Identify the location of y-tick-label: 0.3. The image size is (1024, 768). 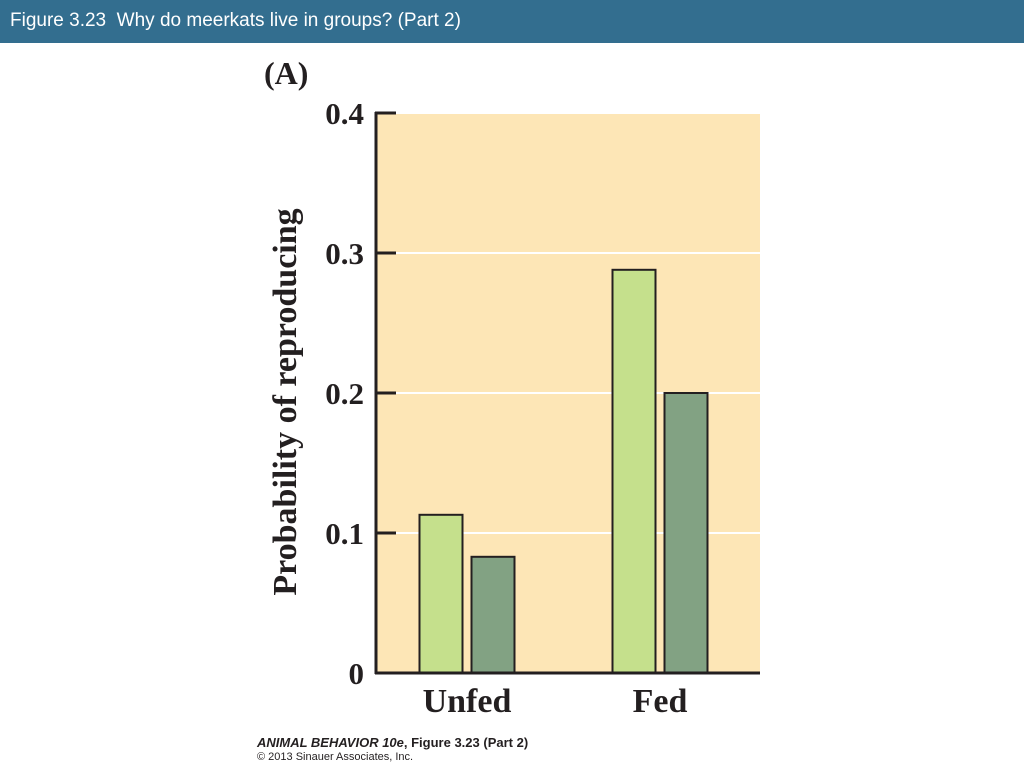
(344, 253).